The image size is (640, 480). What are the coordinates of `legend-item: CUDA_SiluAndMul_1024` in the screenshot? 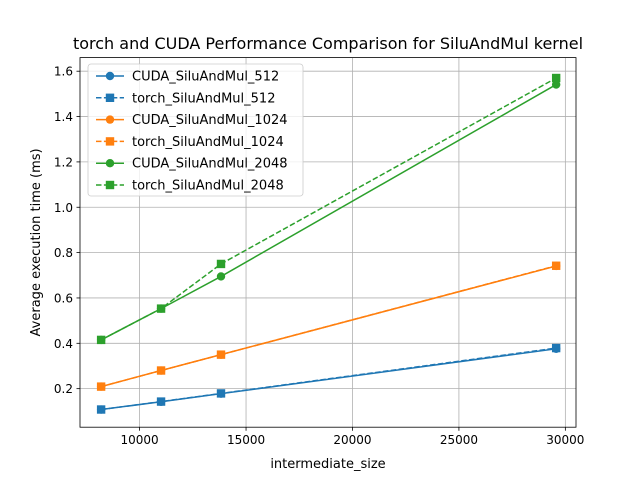 It's located at (192, 120).